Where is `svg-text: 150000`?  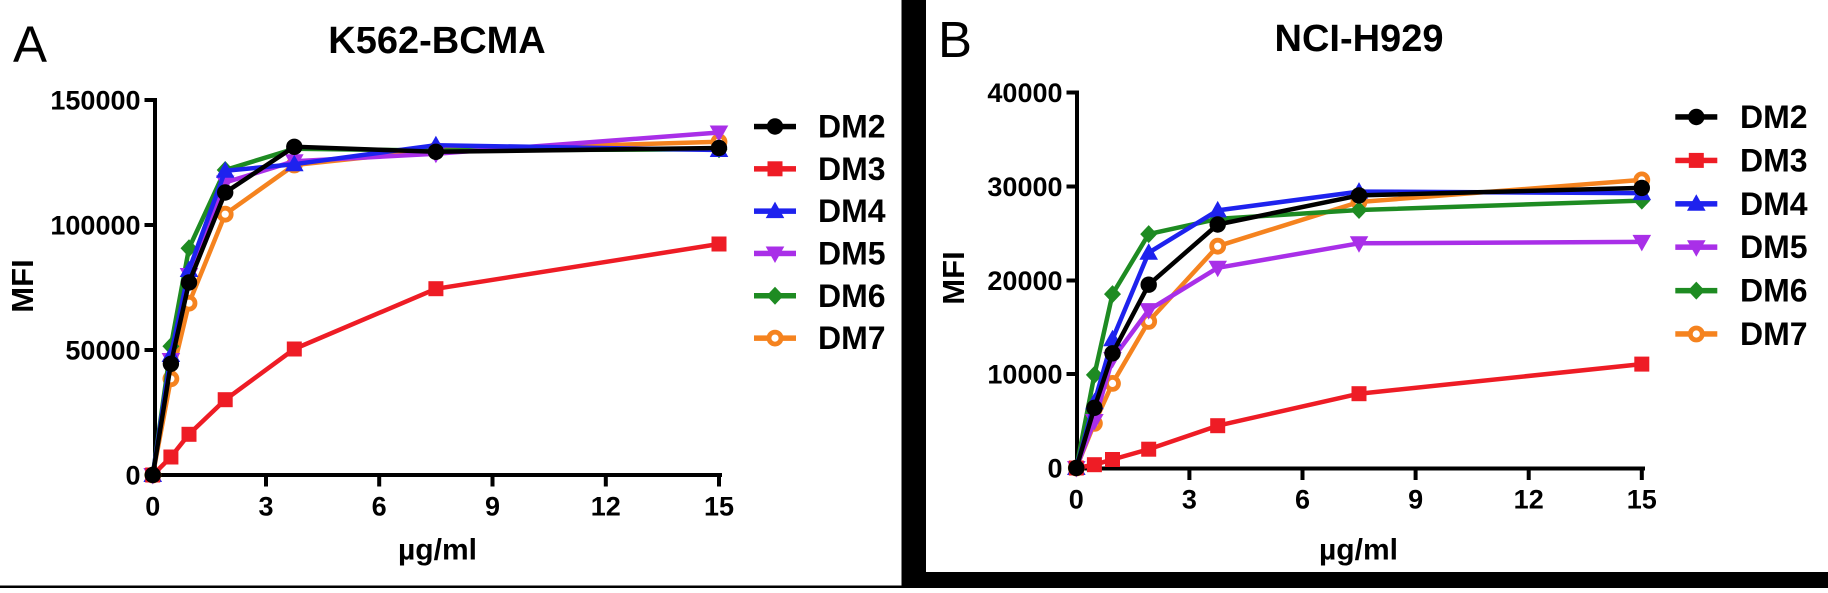 svg-text: 150000 is located at coordinates (95, 101).